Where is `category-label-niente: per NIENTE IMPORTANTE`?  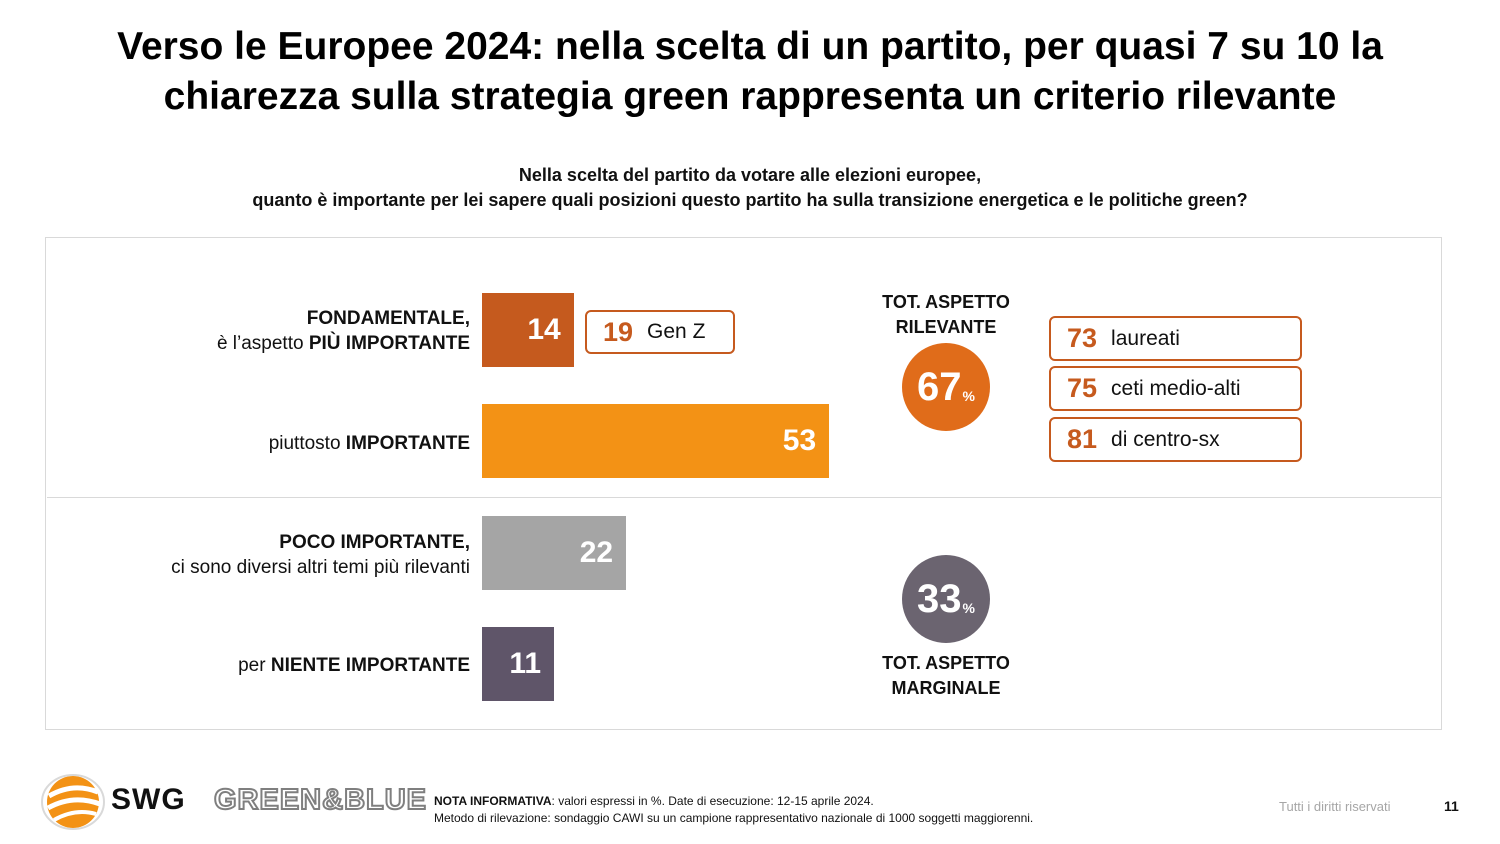
category-label-niente: per NIENTE IMPORTANTE is located at coordinates (354, 665).